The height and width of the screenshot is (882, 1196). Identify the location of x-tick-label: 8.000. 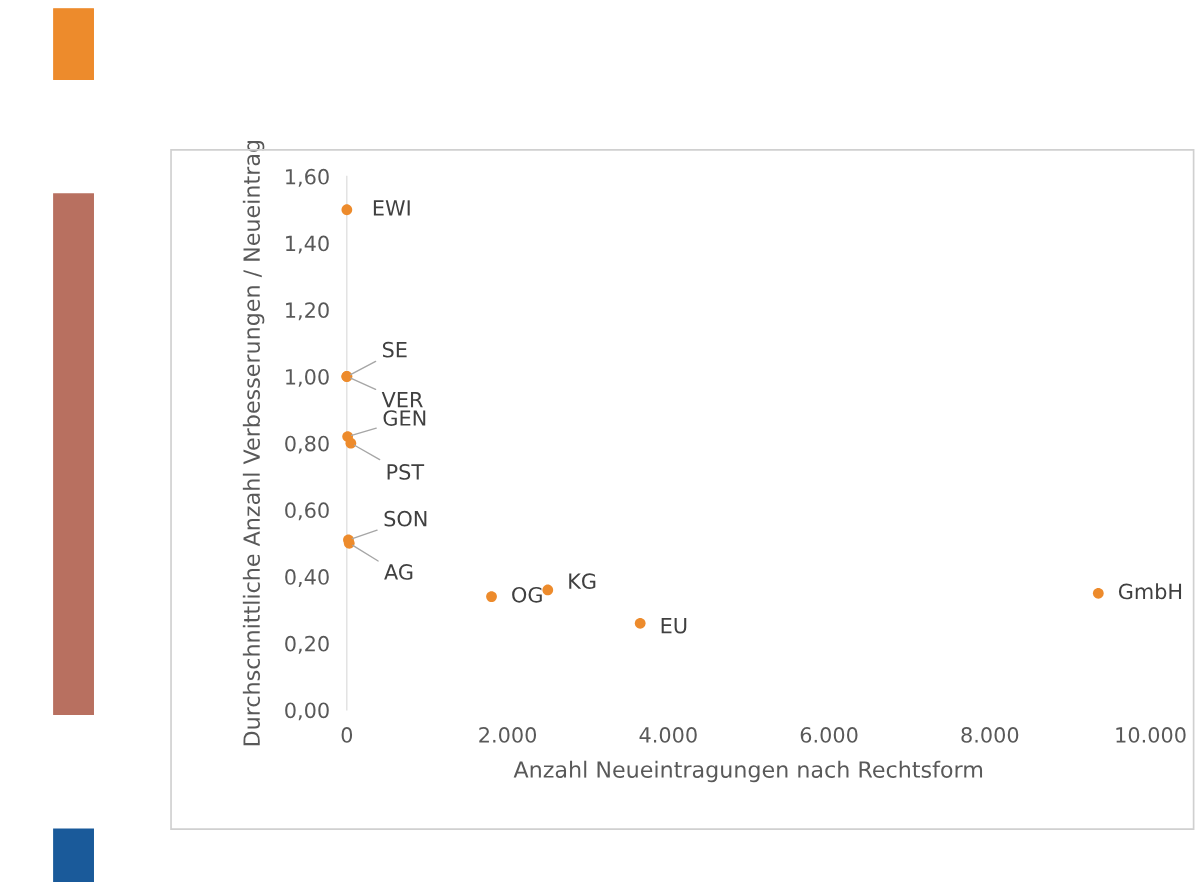
(990, 735).